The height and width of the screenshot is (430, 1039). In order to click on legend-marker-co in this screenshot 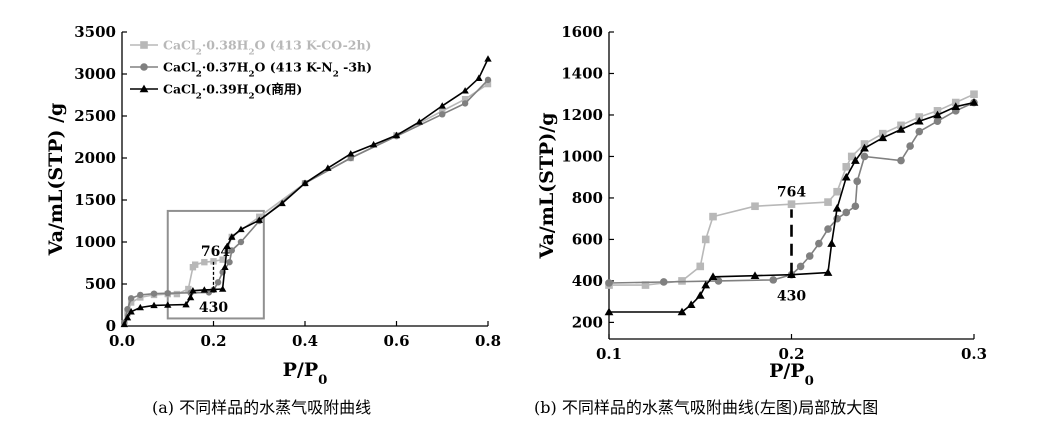, I will do `click(144, 45)`.